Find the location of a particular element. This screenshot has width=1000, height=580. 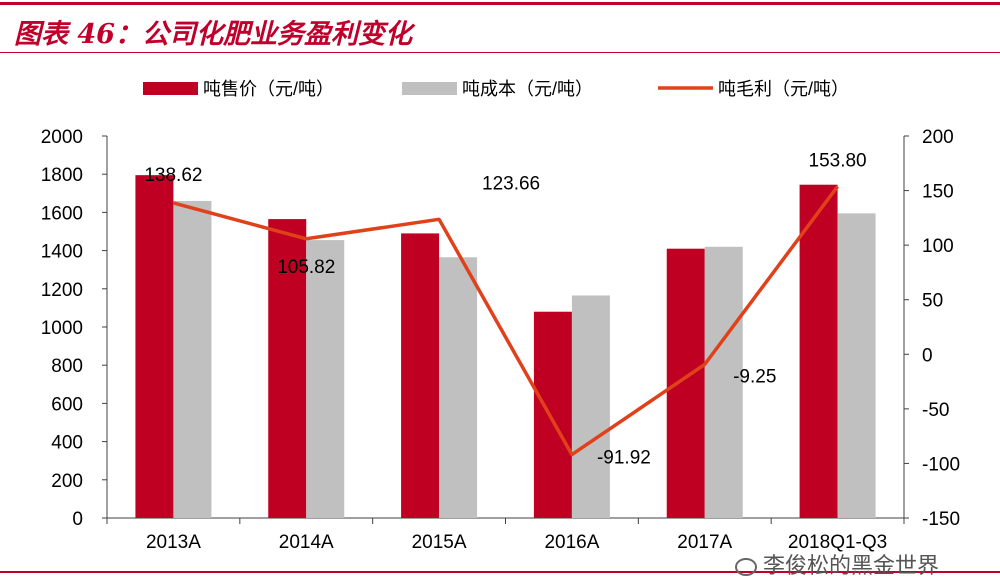

right-tick-label: 200 is located at coordinates (938, 137).